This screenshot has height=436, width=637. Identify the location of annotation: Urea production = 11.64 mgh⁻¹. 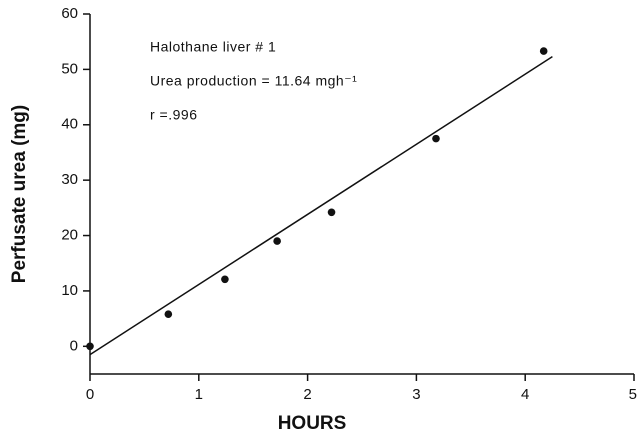
(253, 81).